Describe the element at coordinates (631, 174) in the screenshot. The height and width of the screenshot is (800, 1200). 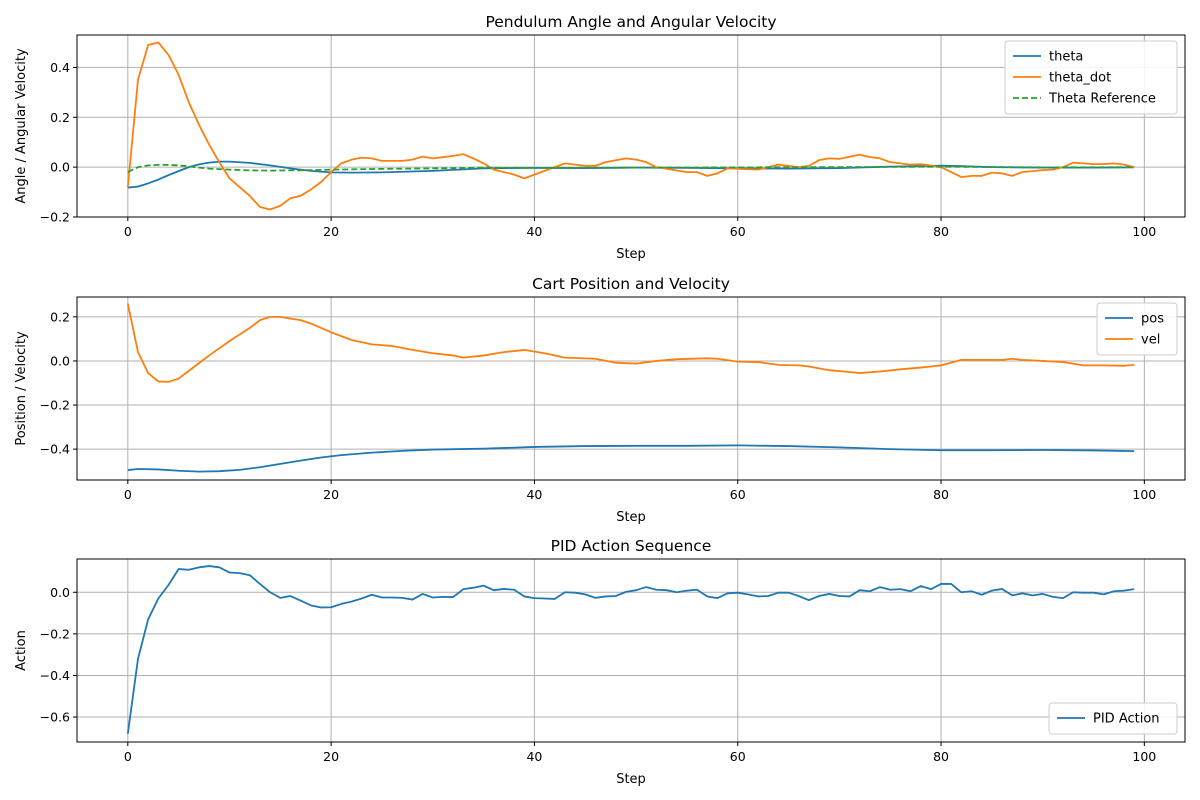
I see `series-line-theta` at that location.